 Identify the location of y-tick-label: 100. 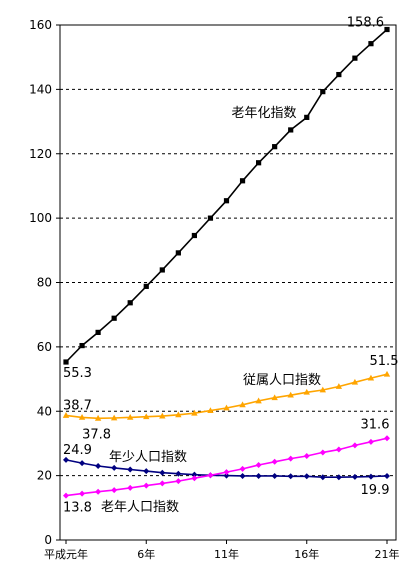
(40, 218).